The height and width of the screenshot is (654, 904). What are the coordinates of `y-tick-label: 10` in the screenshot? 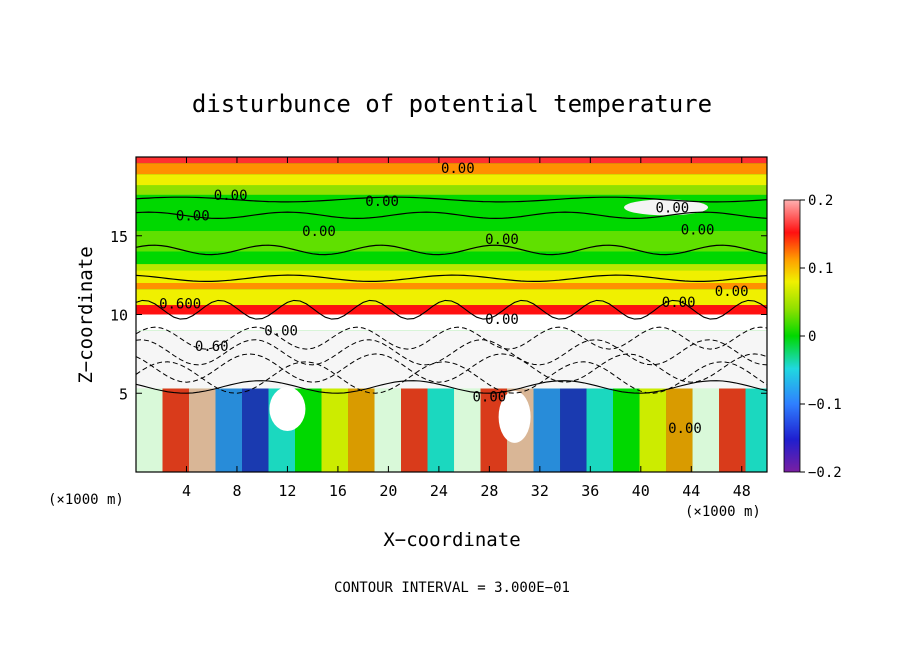 It's located at (119, 316).